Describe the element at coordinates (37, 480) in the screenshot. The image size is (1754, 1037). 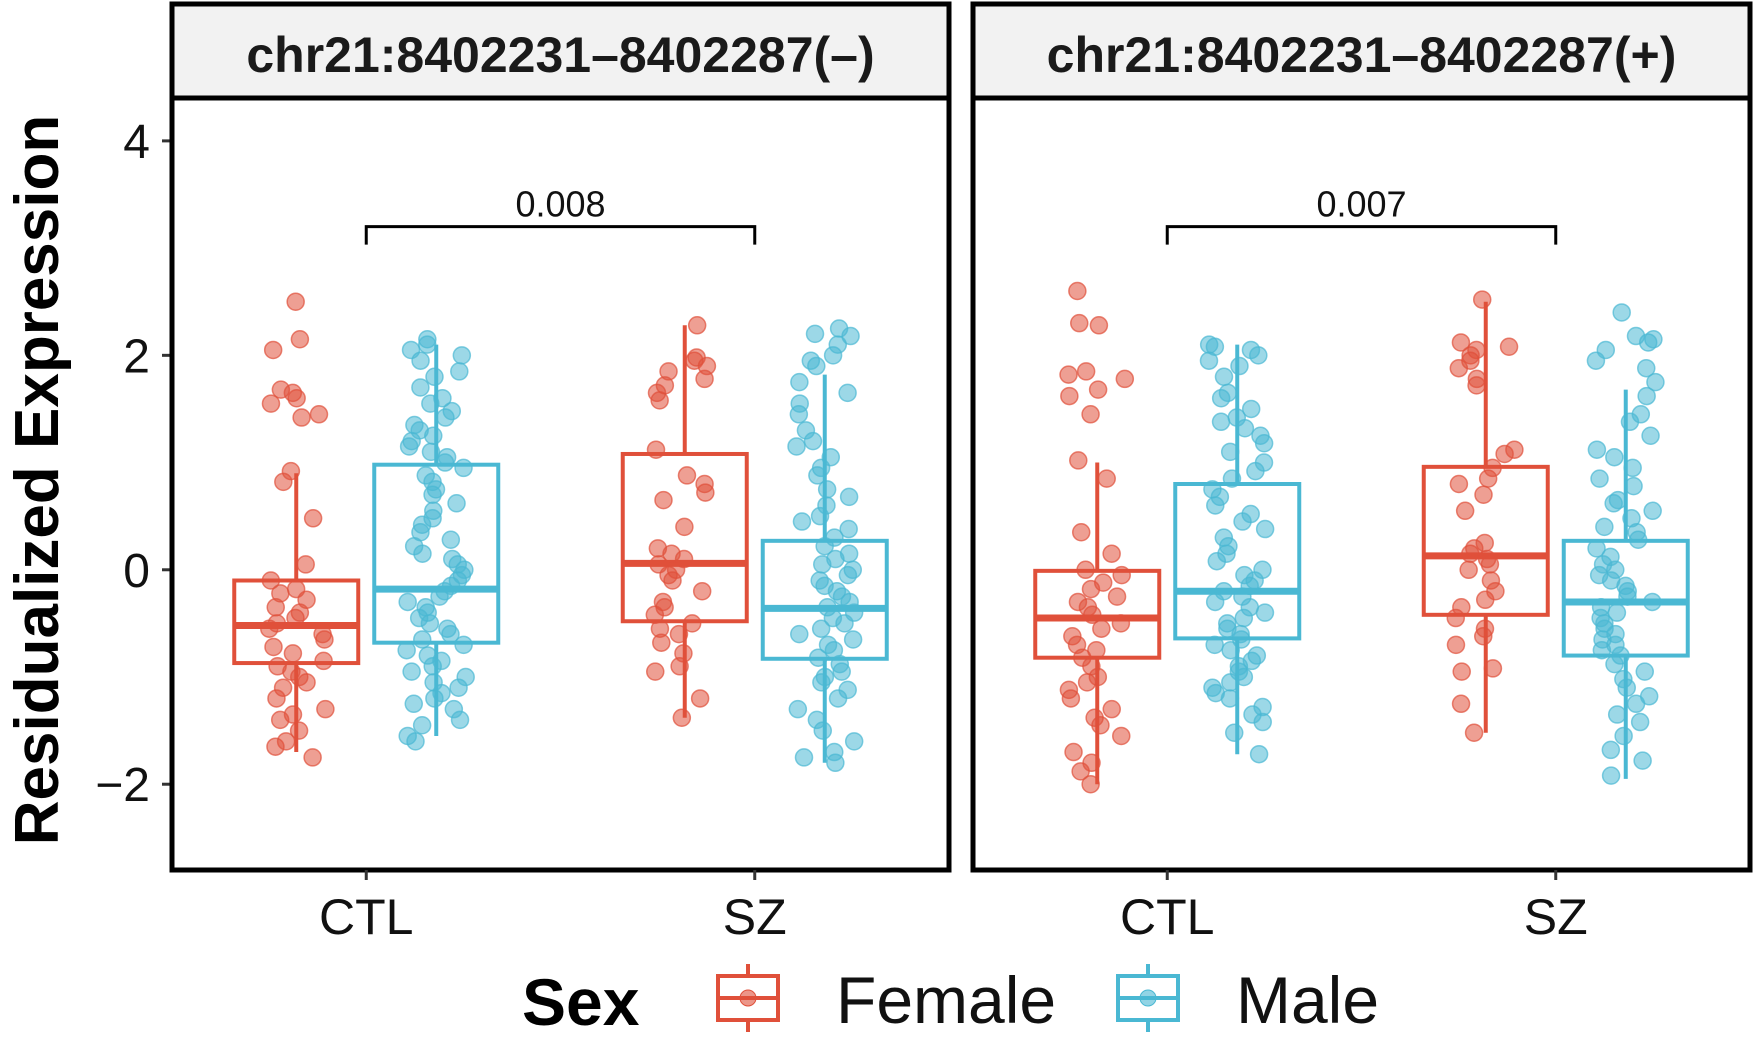
I see `y-axis-label: Residualized Expression` at that location.